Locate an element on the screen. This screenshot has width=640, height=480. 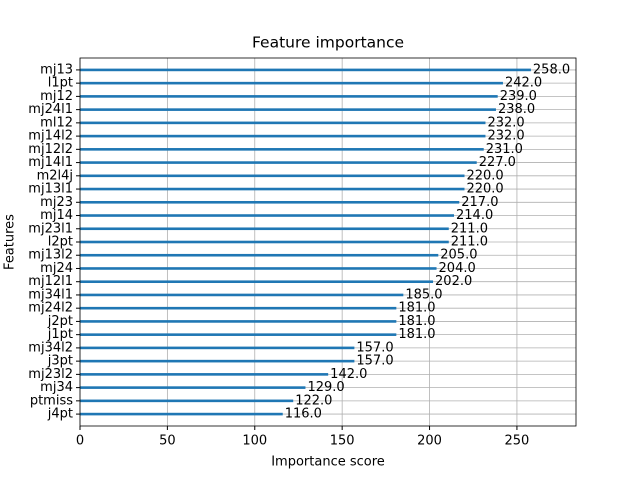
y-tick-label: l2pt is located at coordinates (60, 242).